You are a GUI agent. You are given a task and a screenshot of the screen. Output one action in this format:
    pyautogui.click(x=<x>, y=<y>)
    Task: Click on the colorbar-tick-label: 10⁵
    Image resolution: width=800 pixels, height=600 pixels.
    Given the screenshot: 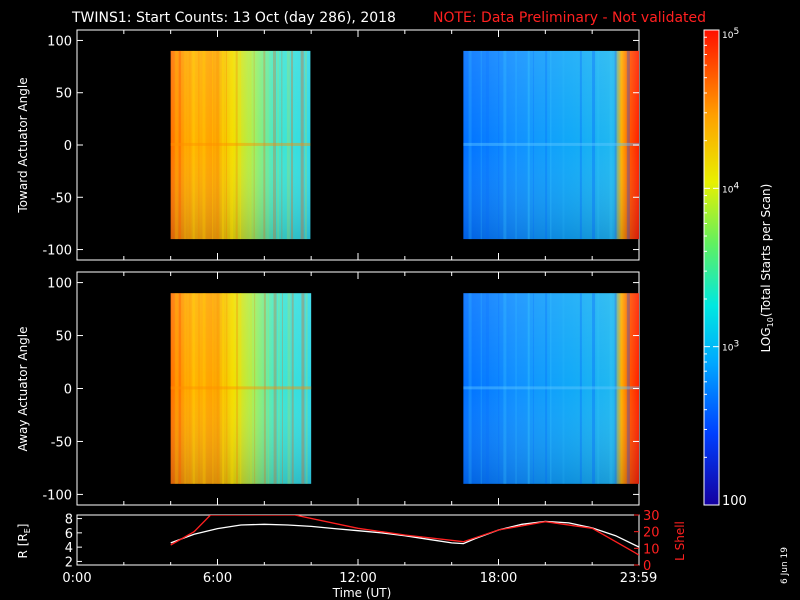 What is the action you would take?
    pyautogui.click(x=730, y=34)
    